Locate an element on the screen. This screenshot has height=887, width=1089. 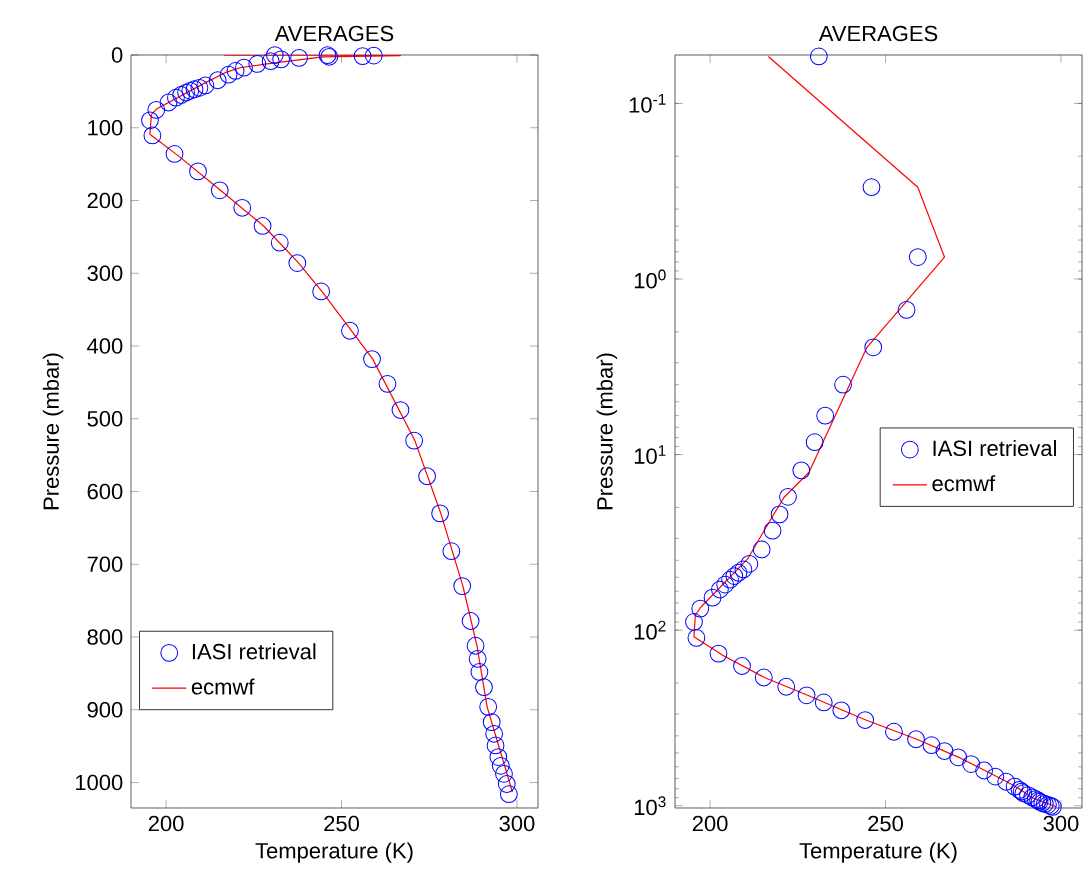
y-axis-title: Pressure (mbar) is located at coordinates (607, 431).